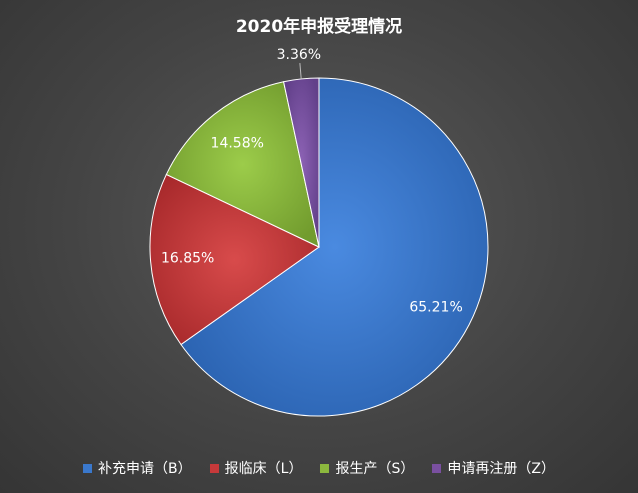 The height and width of the screenshot is (493, 638). Describe the element at coordinates (319, 27) in the screenshot. I see `chart-title: 2020年申报受理情况` at that location.